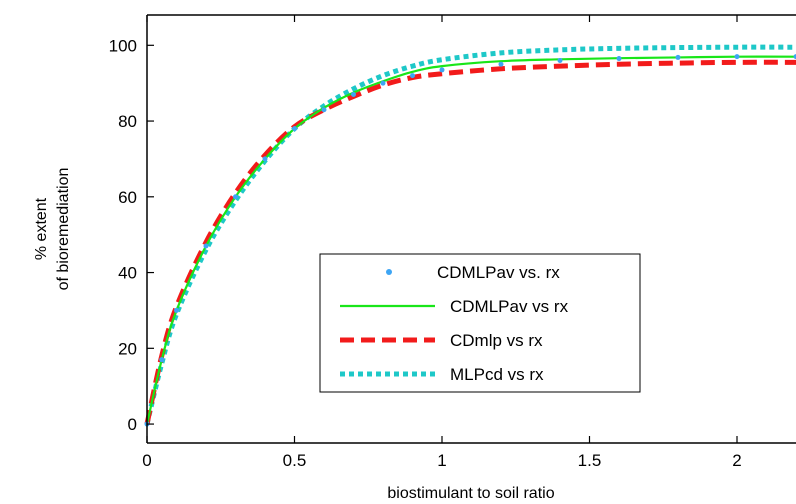 The height and width of the screenshot is (504, 796). What do you see at coordinates (498, 272) in the screenshot?
I see `legend-label: CDMLPav vs. rx` at bounding box center [498, 272].